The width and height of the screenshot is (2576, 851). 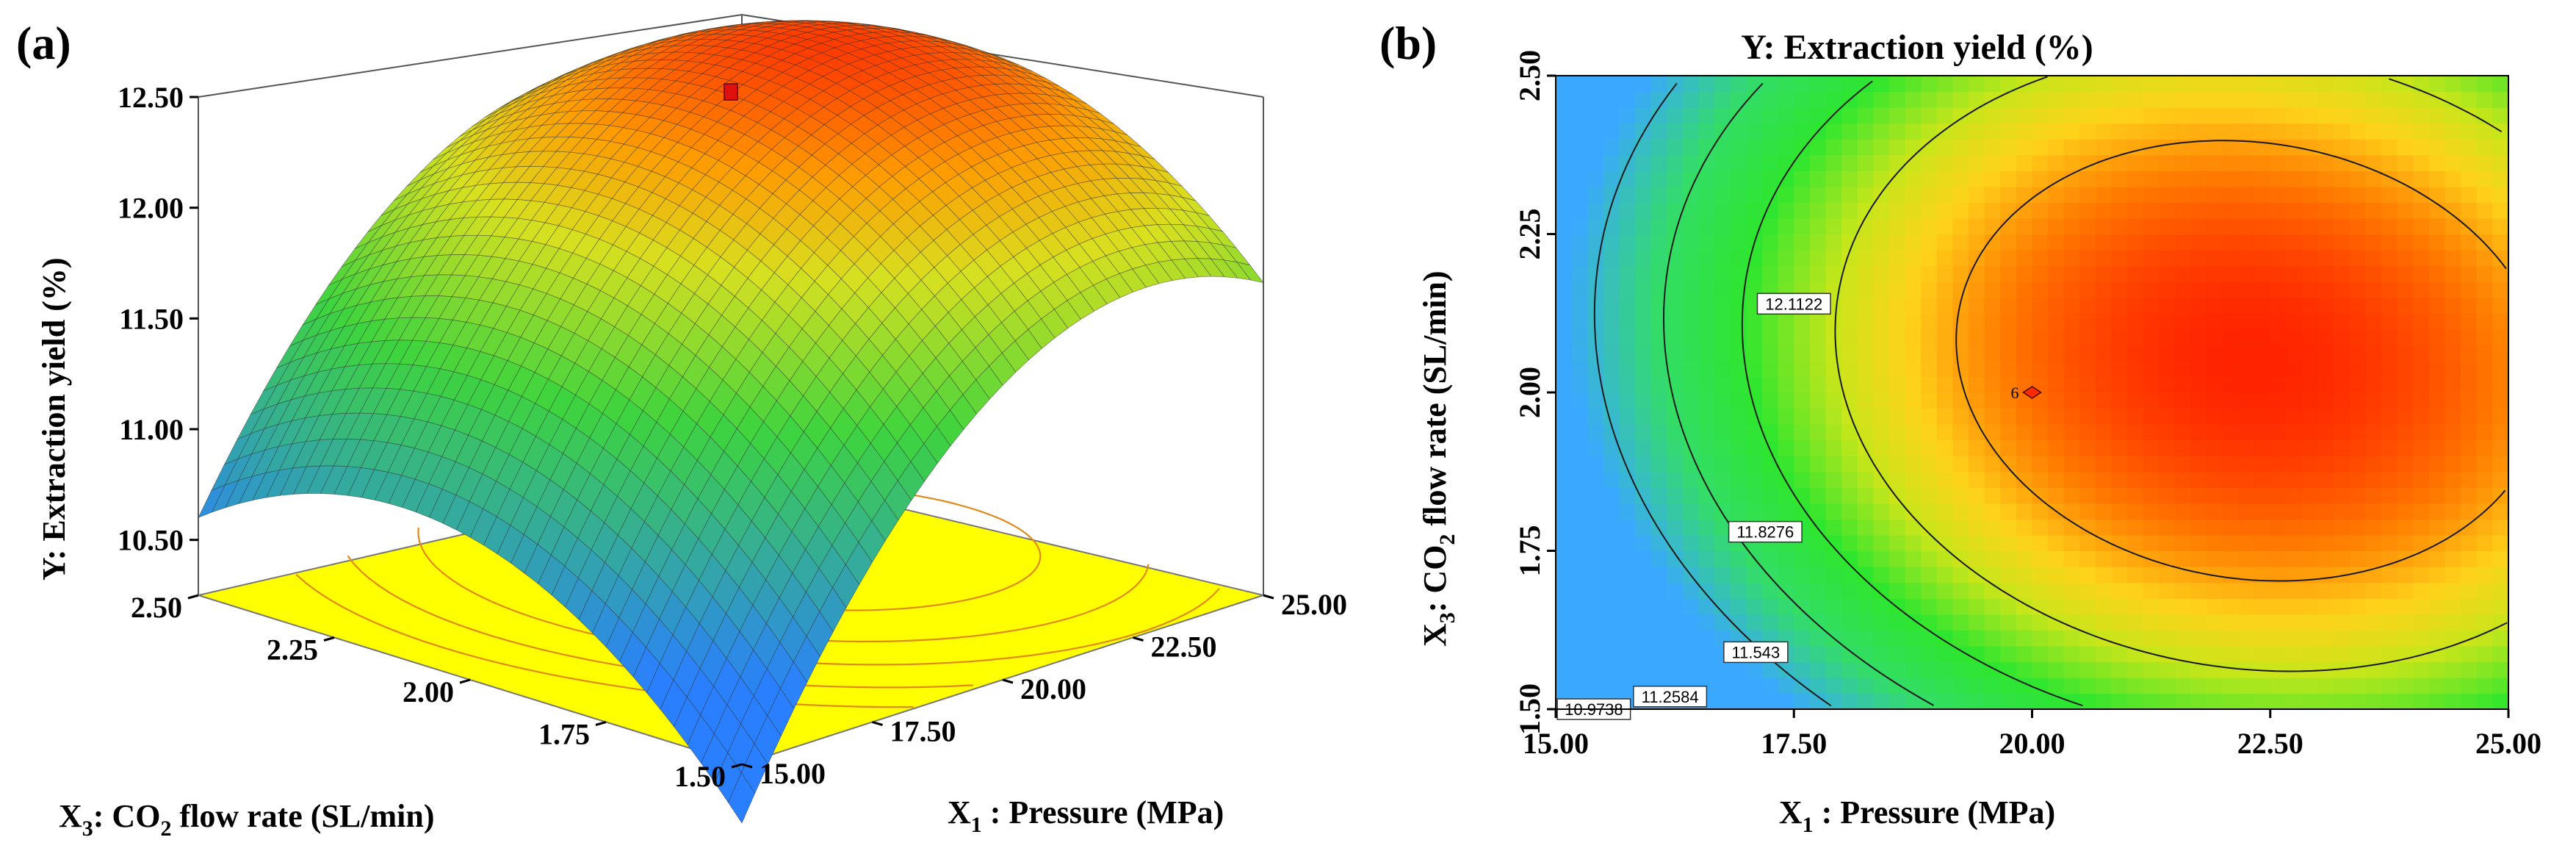 I want to click on contour-title: Y: Extraction yield (%), so click(x=1917, y=47).